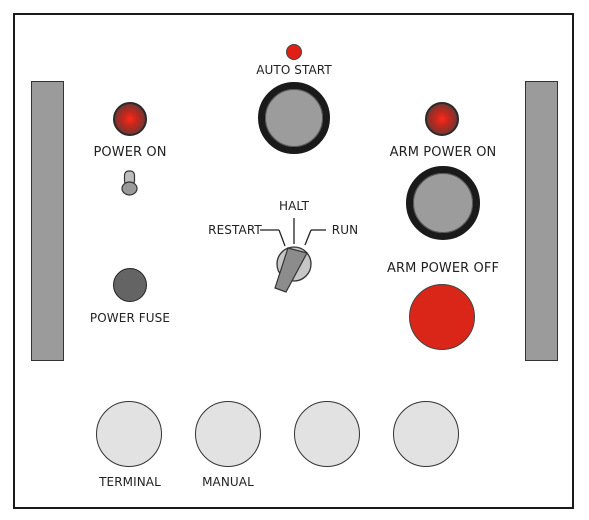 The width and height of the screenshot is (589, 520). What do you see at coordinates (294, 118) in the screenshot?
I see `auto-start-button` at bounding box center [294, 118].